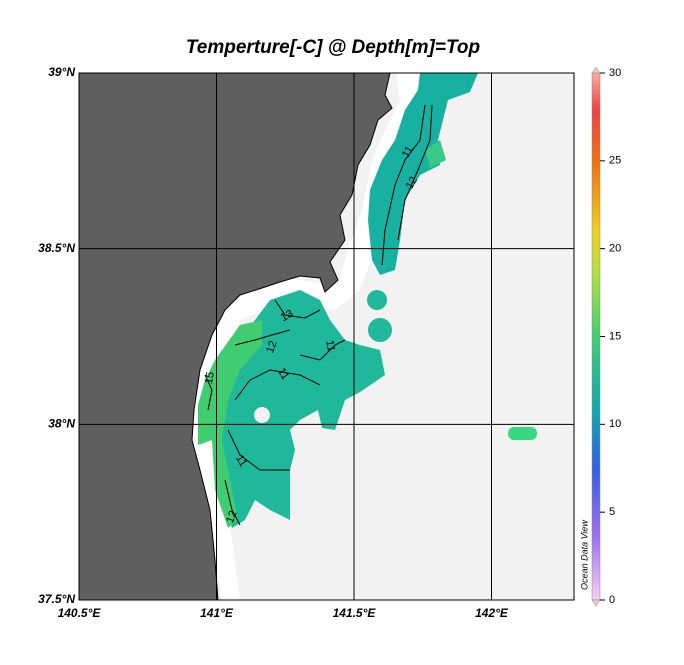 The height and width of the screenshot is (665, 684). Describe the element at coordinates (56, 599) in the screenshot. I see `y-tick-label: 37.5°N` at that location.